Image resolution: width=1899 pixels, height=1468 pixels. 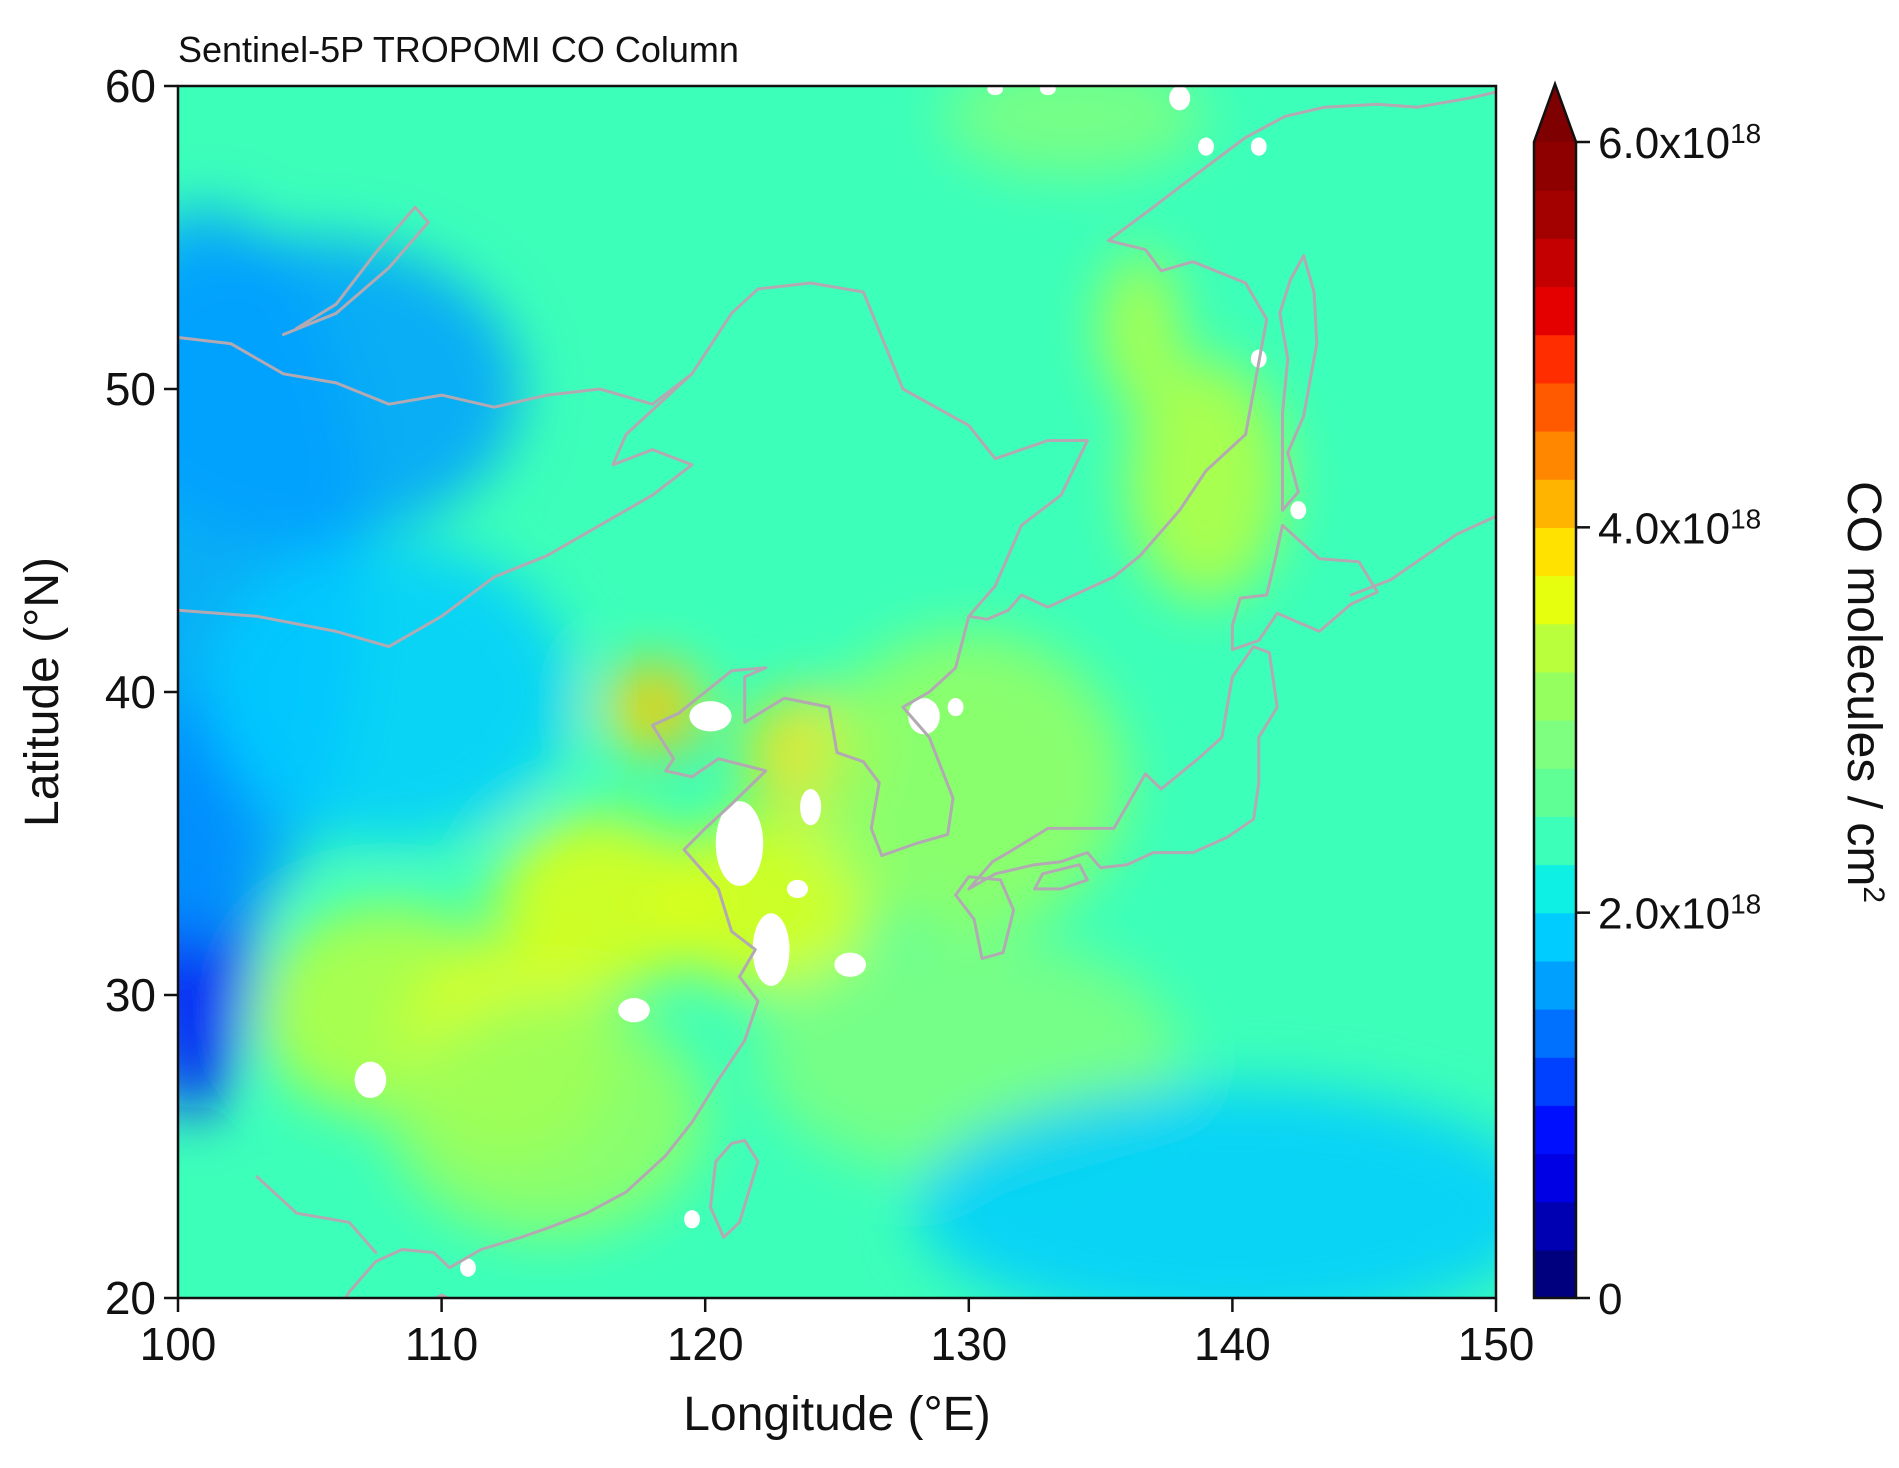 What do you see at coordinates (441, 1344) in the screenshot?
I see `x-tick-label: 110` at bounding box center [441, 1344].